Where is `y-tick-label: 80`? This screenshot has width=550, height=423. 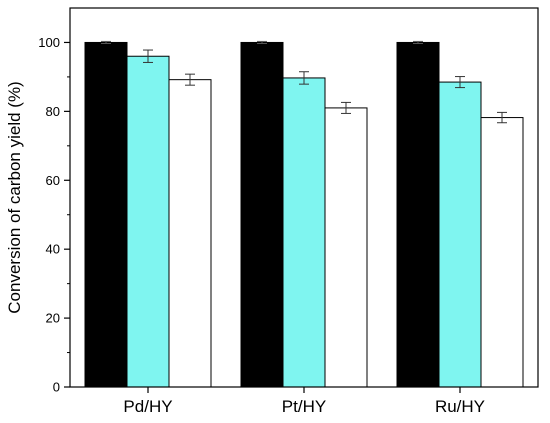
y-tick-label: 80 is located at coordinates (53, 111).